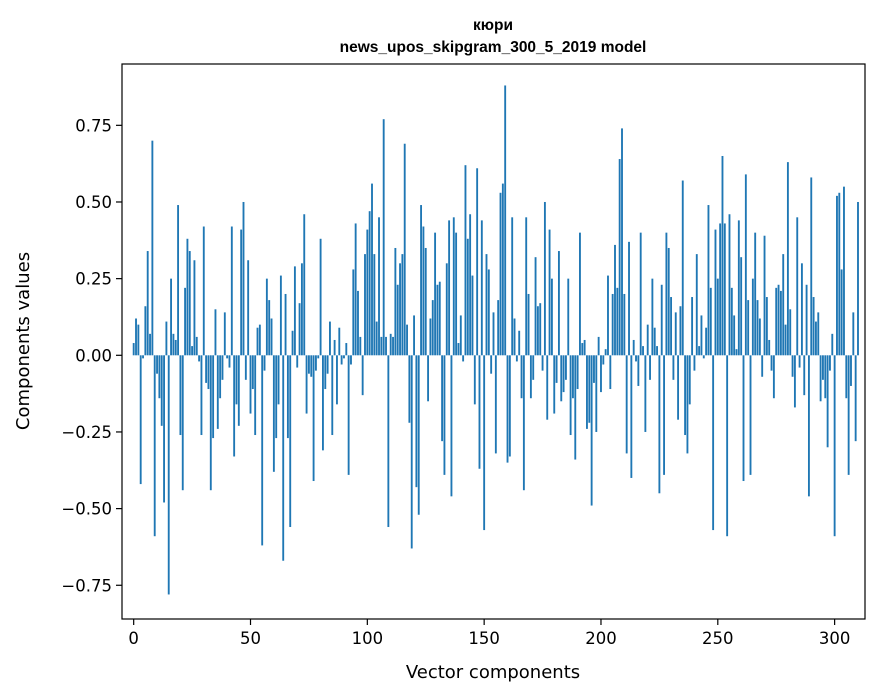 Image resolution: width=880 pixels, height=696 pixels. Describe the element at coordinates (86, 509) in the screenshot. I see `y-tick-label: −0.50` at that location.